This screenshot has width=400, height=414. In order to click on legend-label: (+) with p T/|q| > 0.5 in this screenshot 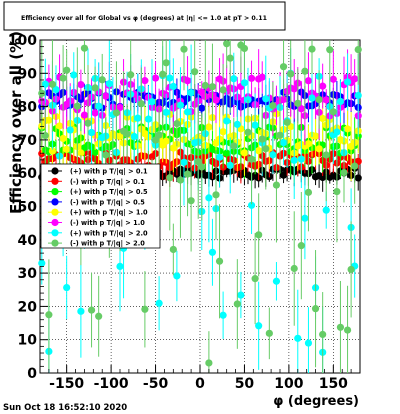, I will do `click(109, 192)`.